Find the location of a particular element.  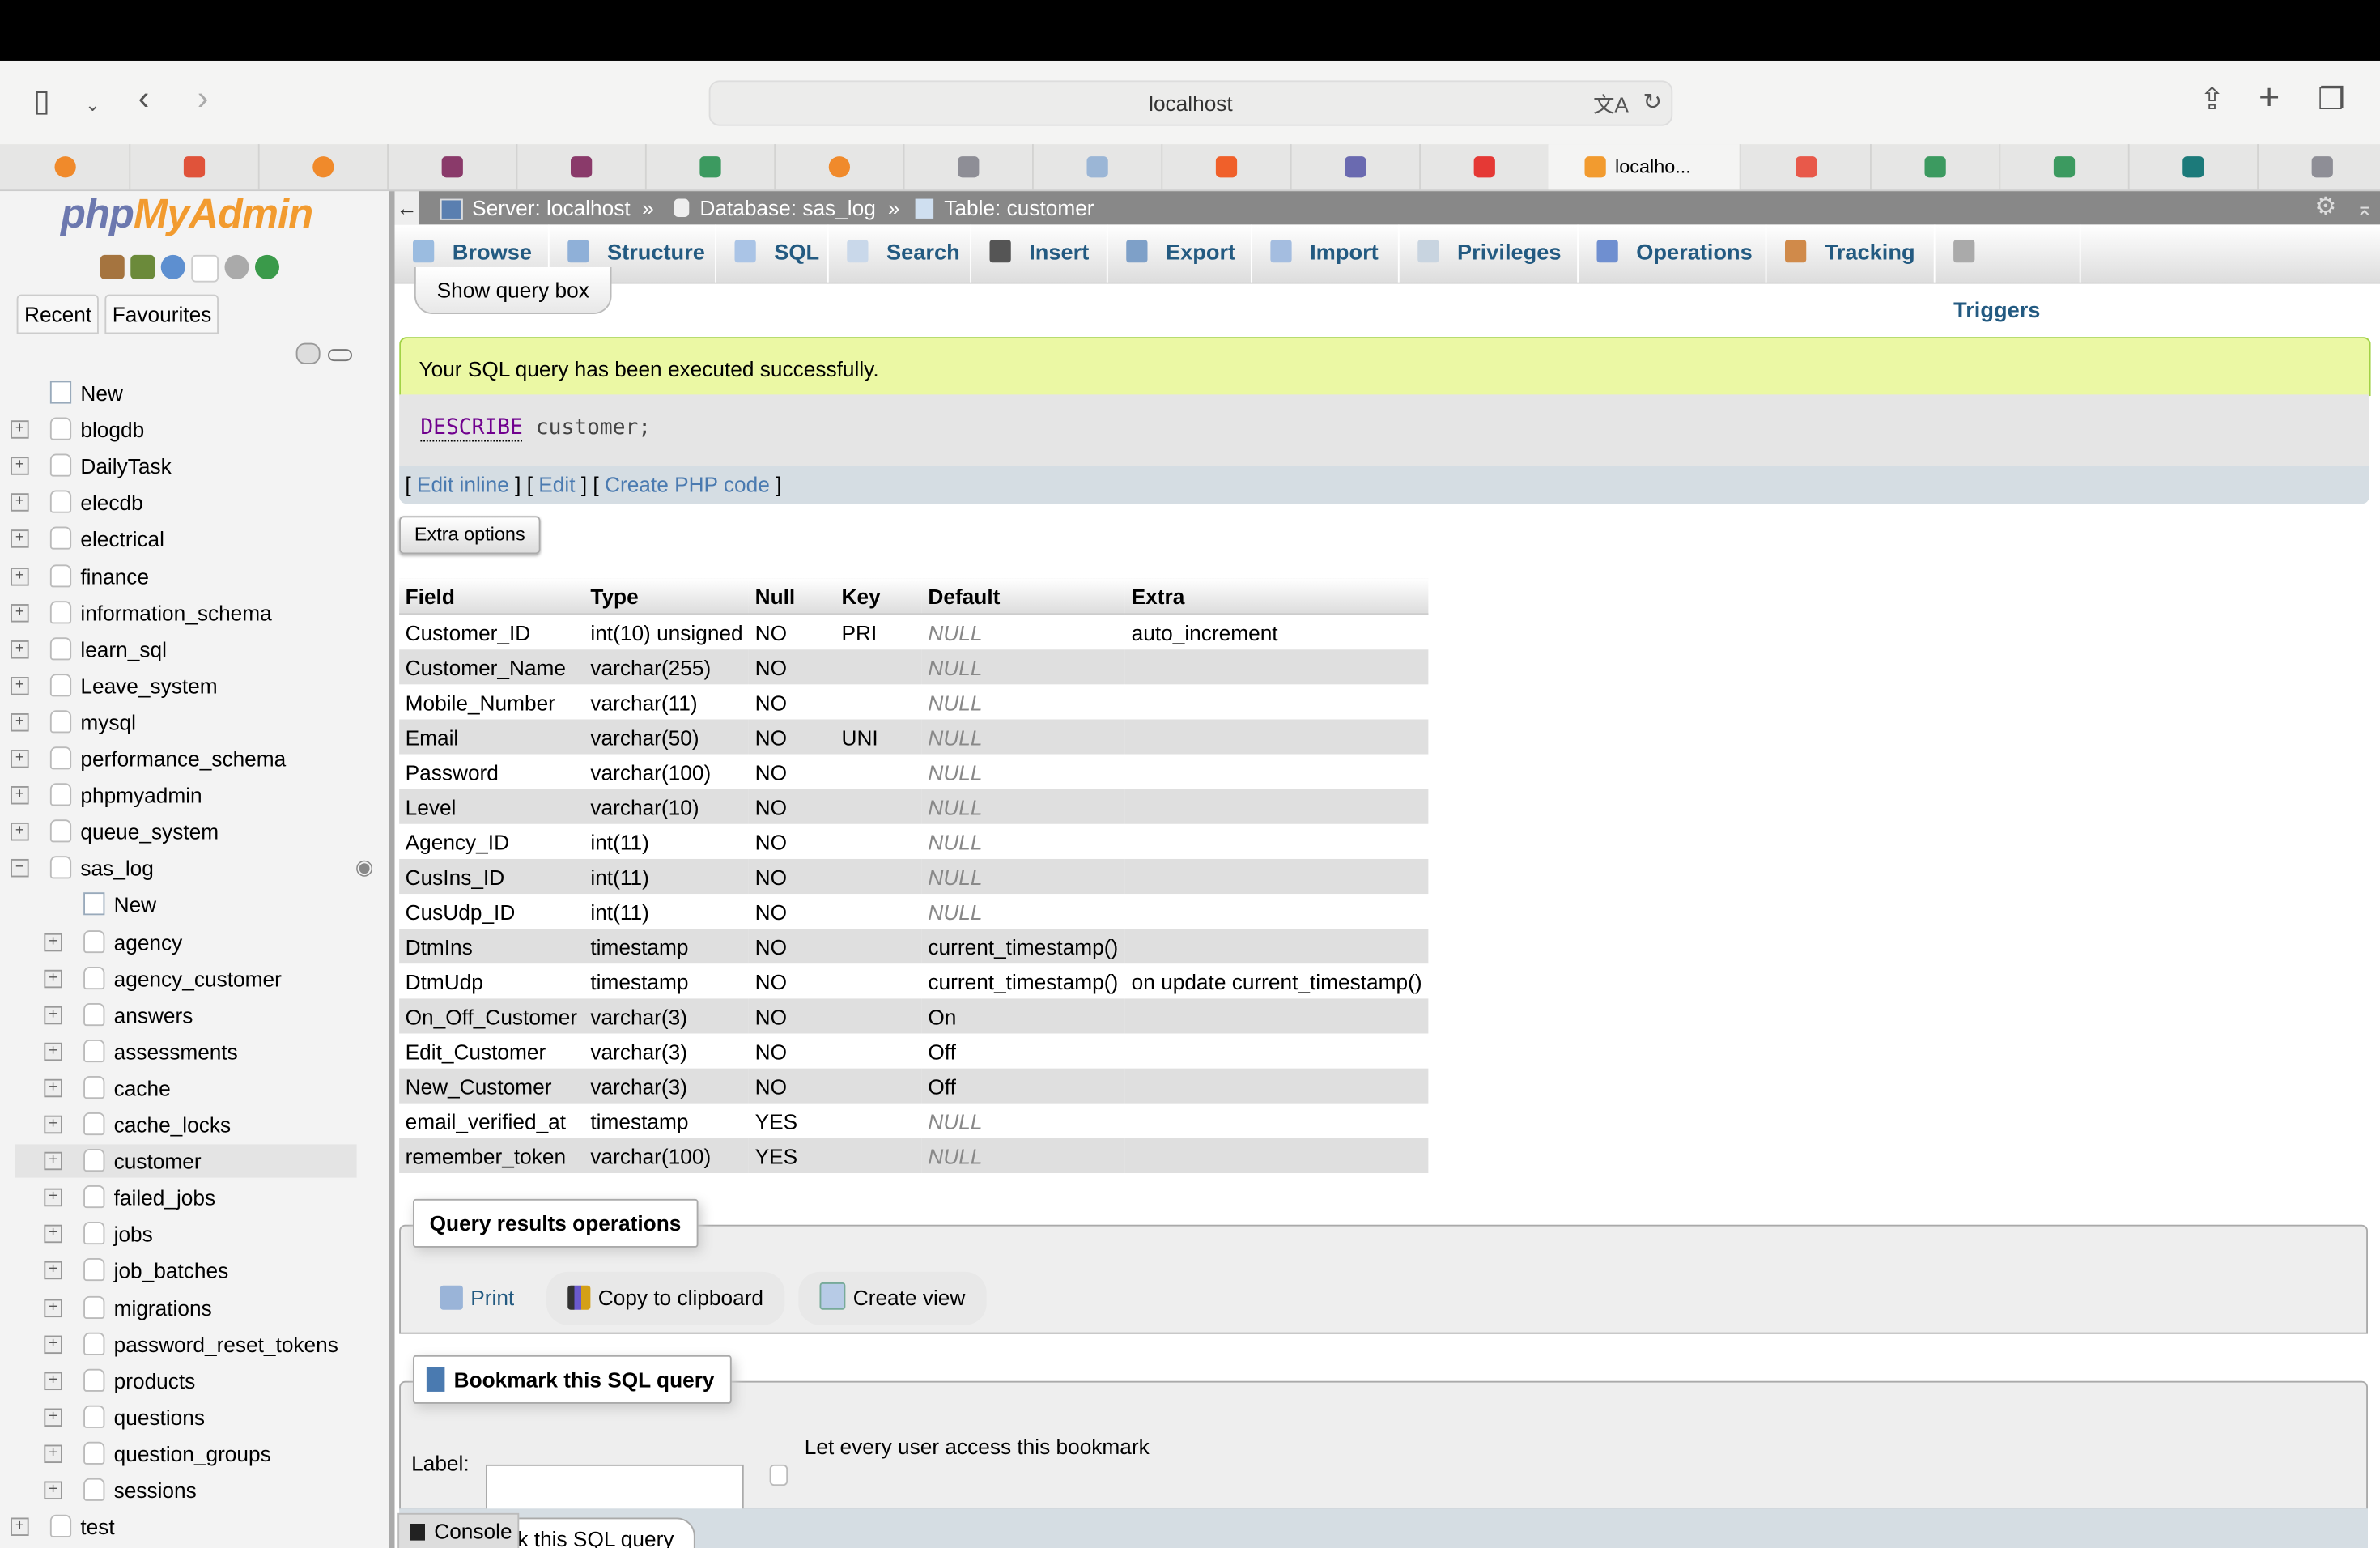

breadcrumb-table: Table: customer is located at coordinates (1019, 207).